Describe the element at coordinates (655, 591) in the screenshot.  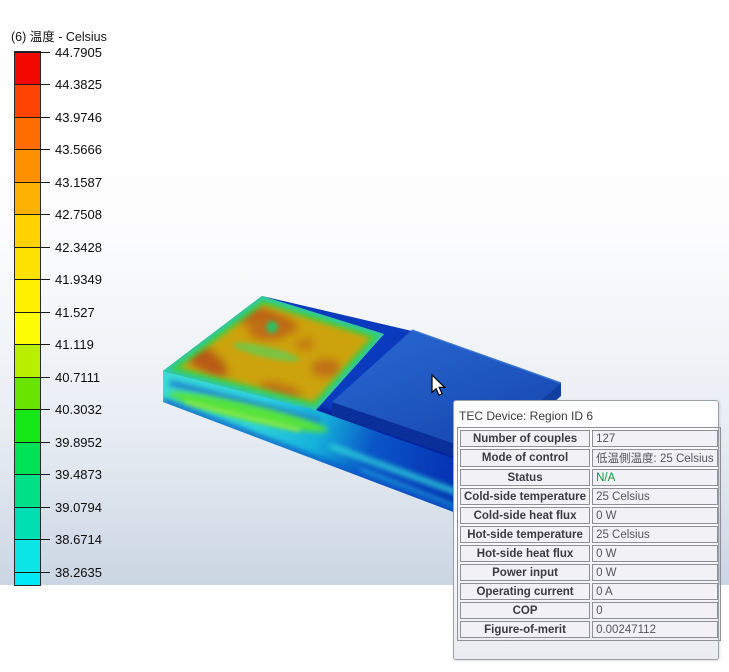
I see `tec-row-value: 0 A` at that location.